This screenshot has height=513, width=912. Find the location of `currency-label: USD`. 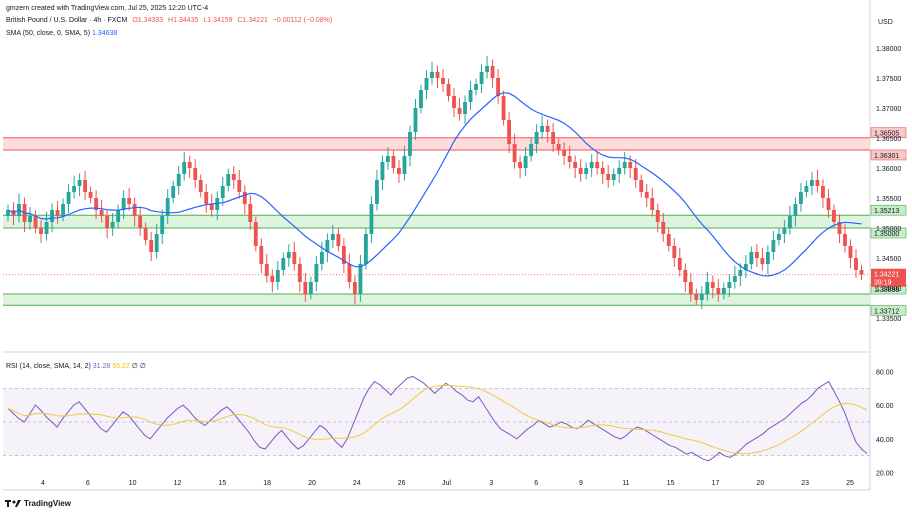

currency-label: USD is located at coordinates (885, 22).